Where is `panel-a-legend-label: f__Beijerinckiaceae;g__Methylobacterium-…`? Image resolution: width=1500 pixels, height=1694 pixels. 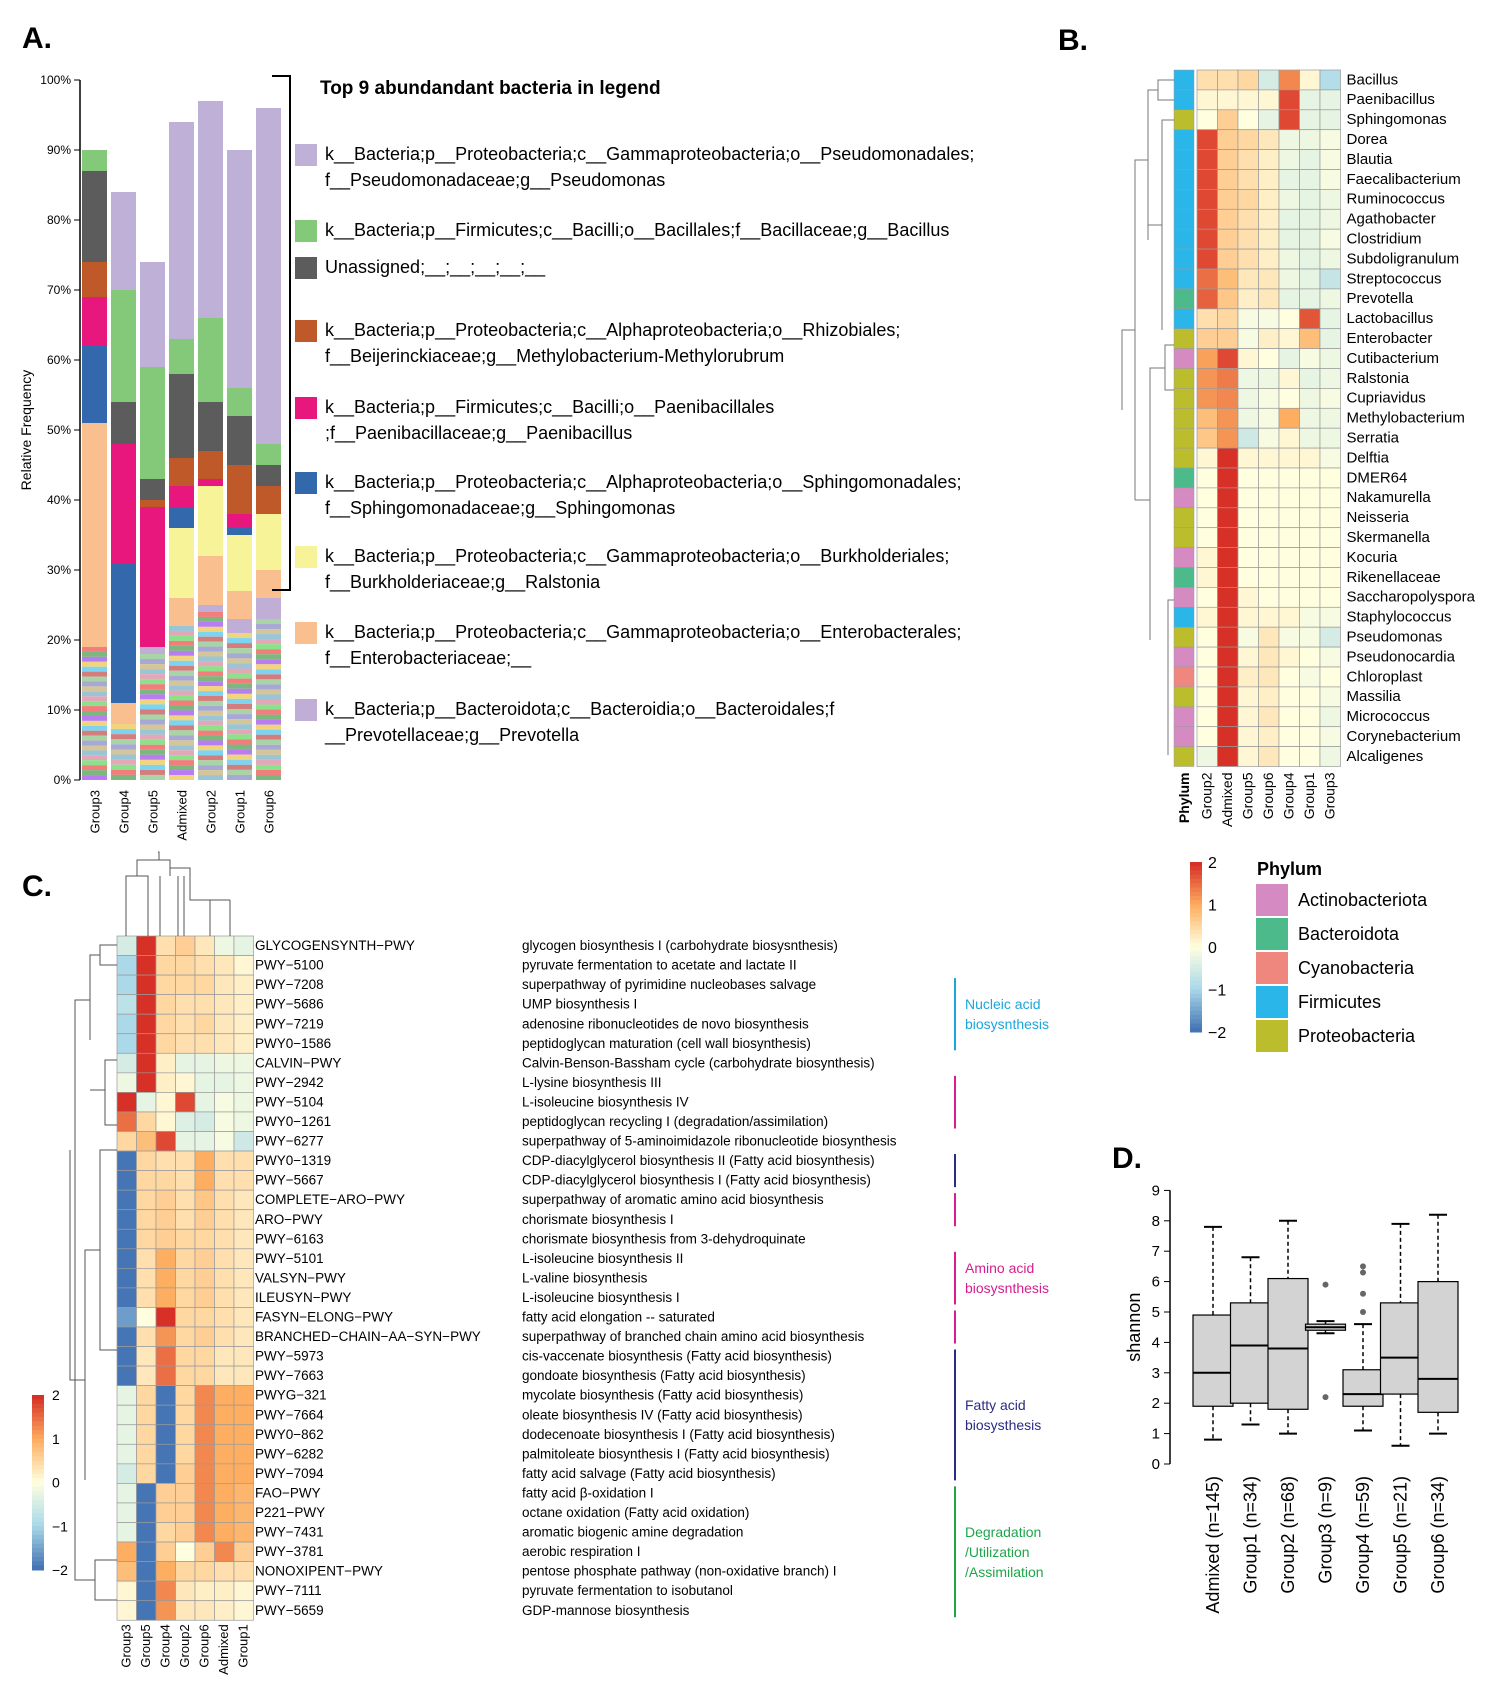 panel-a-legend-label: f__Beijerinckiaceae;g__Methylobacterium-… is located at coordinates (555, 356).